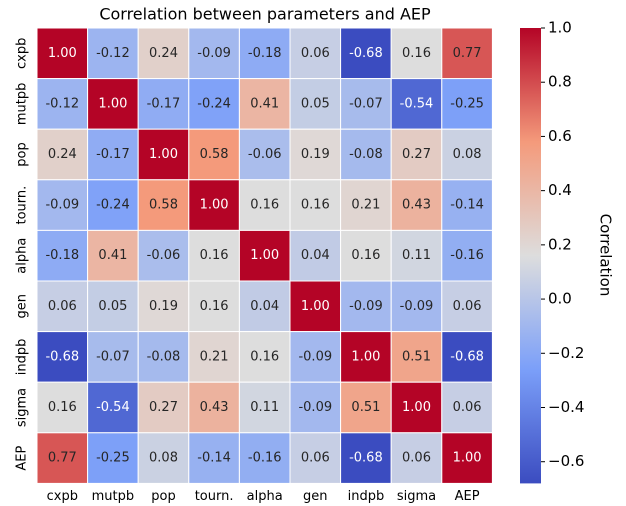 The width and height of the screenshot is (626, 506). Describe the element at coordinates (530, 256) in the screenshot. I see `colorbar` at that location.